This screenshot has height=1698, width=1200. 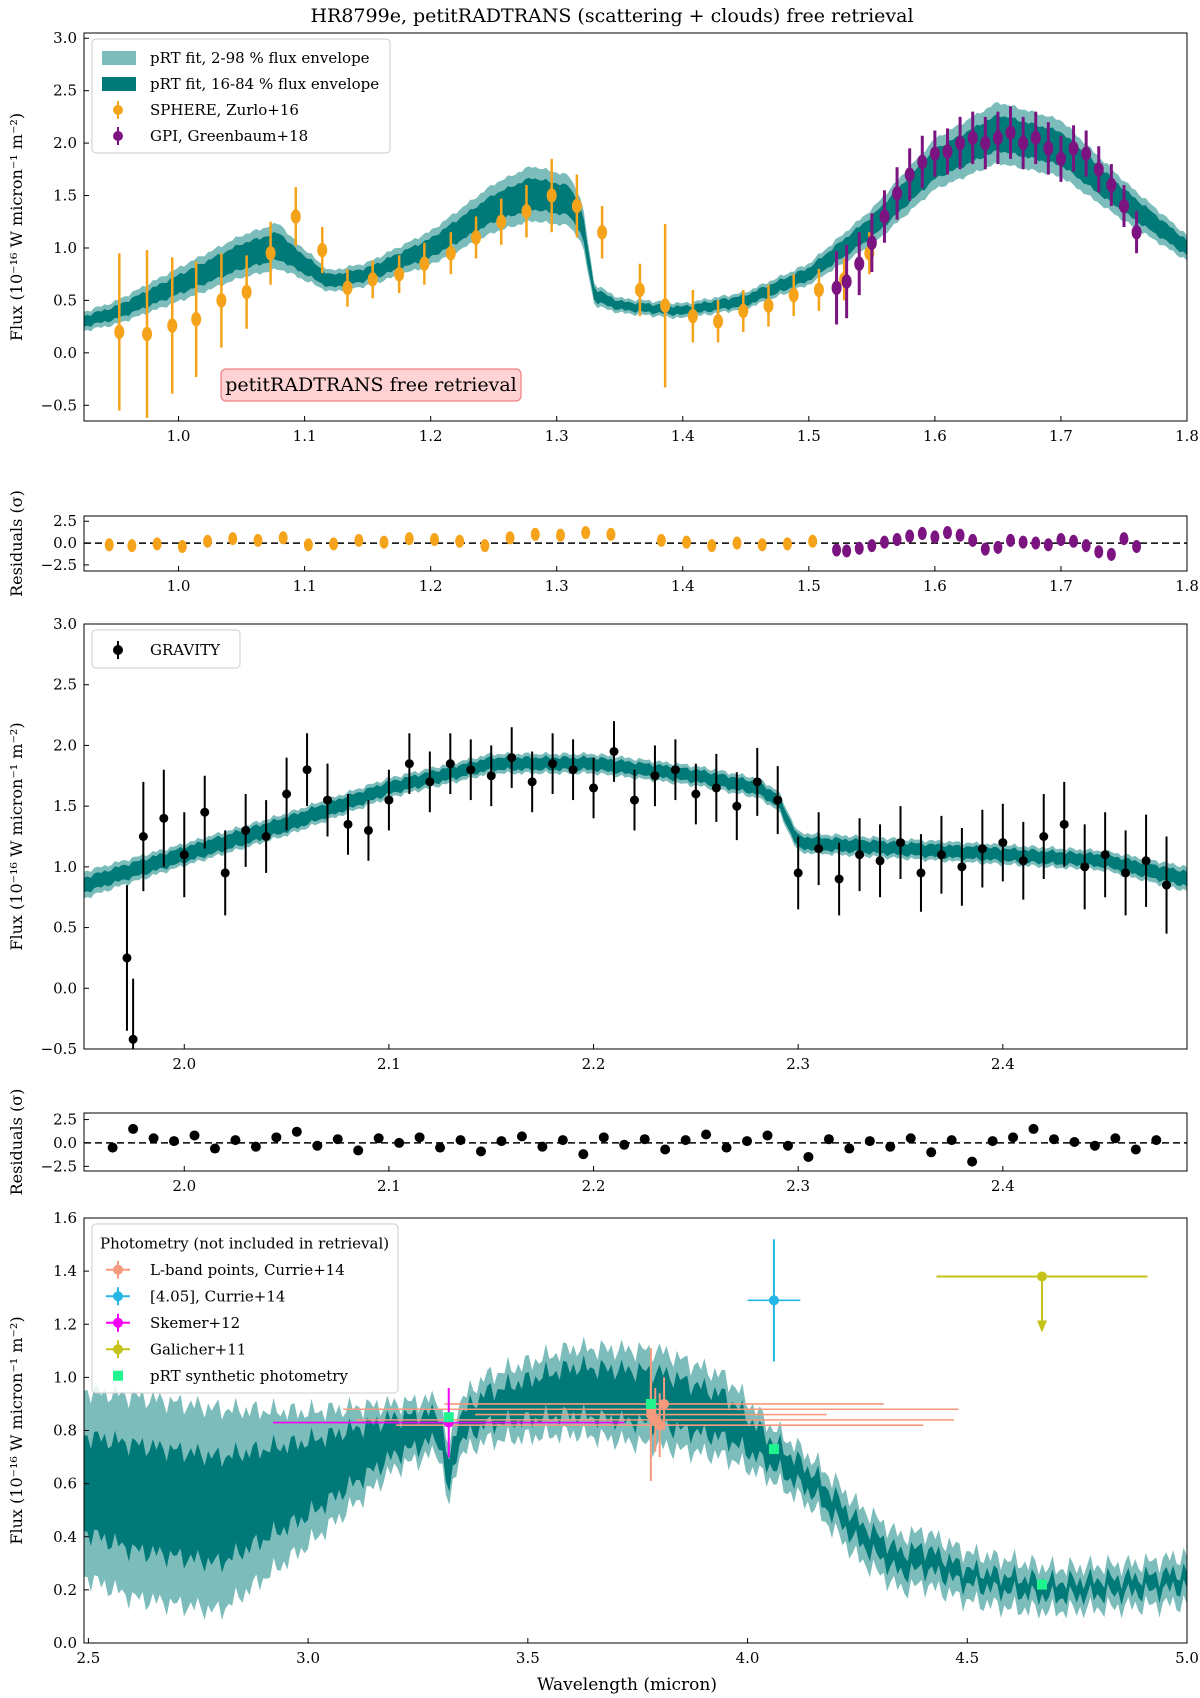 What do you see at coordinates (244, 1244) in the screenshot?
I see `legend-title: Photometry (not included in retrieval)` at bounding box center [244, 1244].